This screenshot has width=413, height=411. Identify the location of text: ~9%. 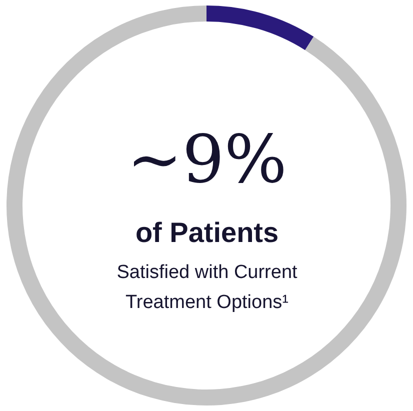
(207, 159).